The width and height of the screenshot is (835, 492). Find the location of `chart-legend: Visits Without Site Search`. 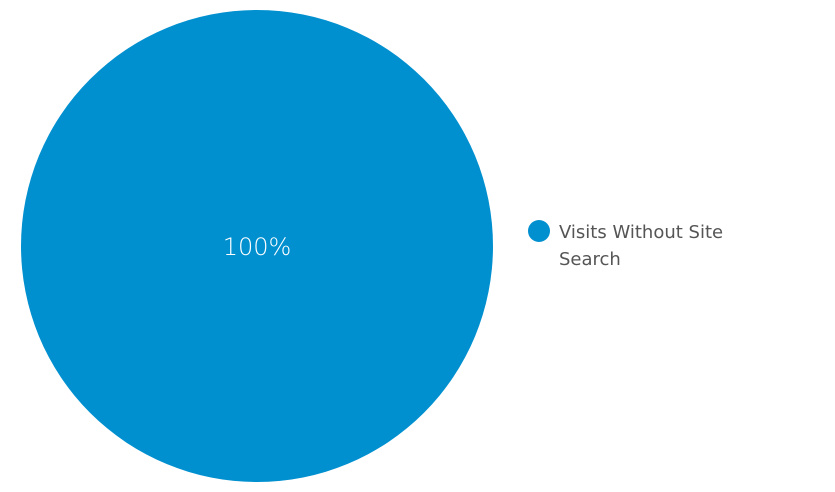

chart-legend: Visits Without Site Search is located at coordinates (648, 246).